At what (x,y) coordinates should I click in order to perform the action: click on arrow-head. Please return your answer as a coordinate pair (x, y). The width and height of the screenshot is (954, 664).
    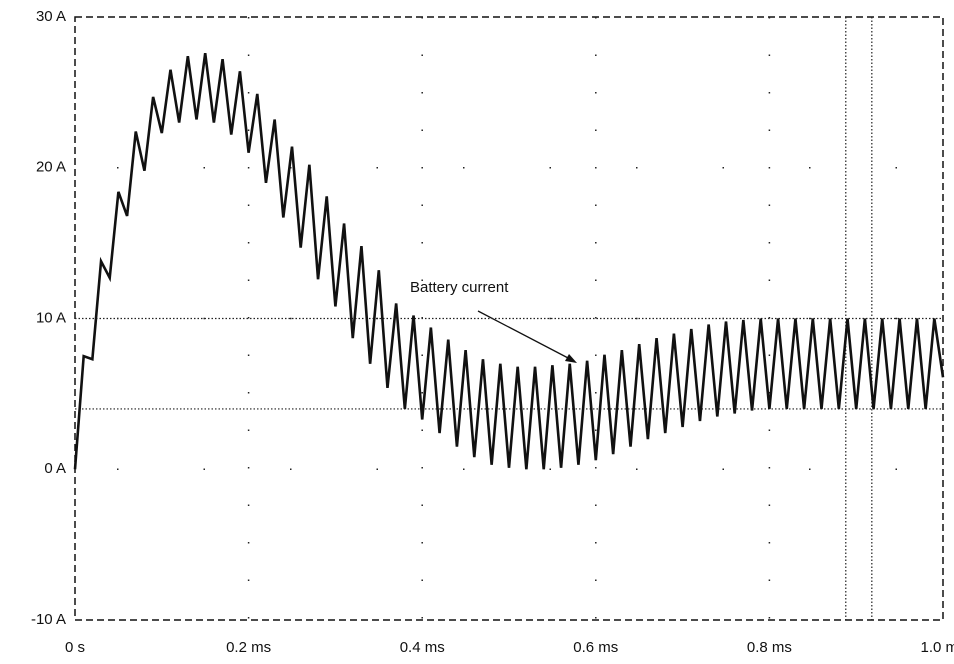
    Looking at the image, I should click on (571, 358).